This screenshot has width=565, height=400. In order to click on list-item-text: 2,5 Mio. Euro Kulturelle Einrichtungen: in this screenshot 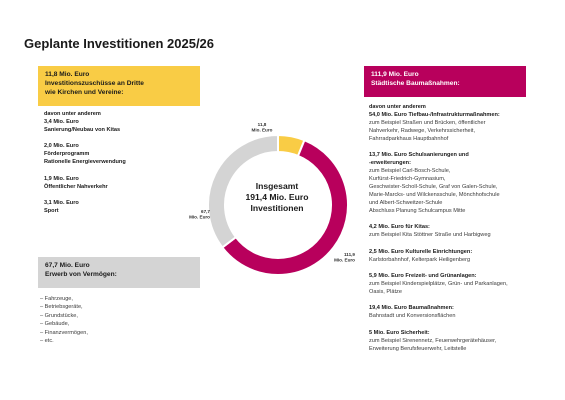, I will do `click(421, 251)`.